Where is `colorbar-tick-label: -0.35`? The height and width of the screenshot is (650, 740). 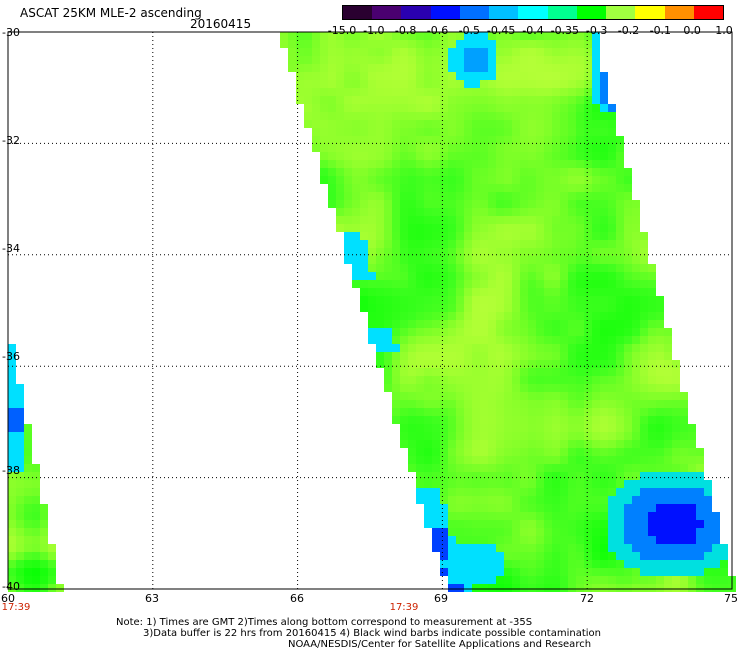 colorbar-tick-label: -0.35 is located at coordinates (565, 30).